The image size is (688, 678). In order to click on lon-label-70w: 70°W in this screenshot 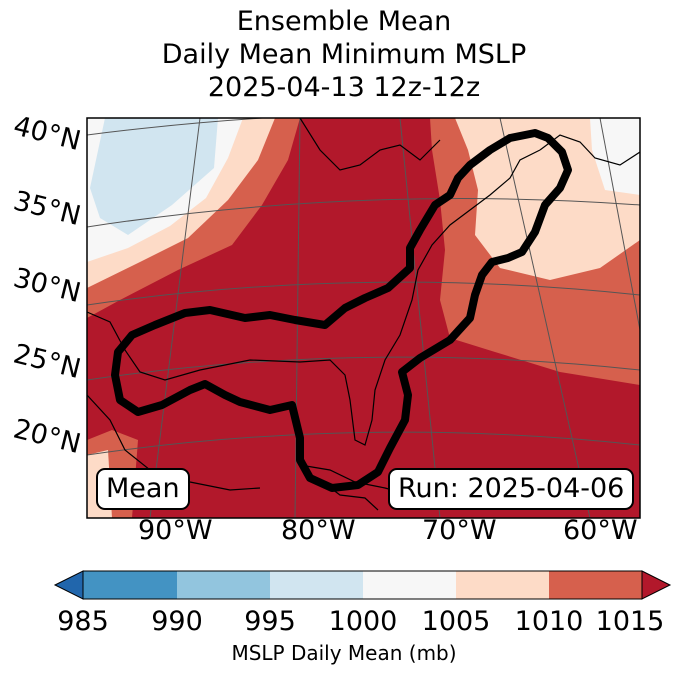, I will do `click(459, 530)`.